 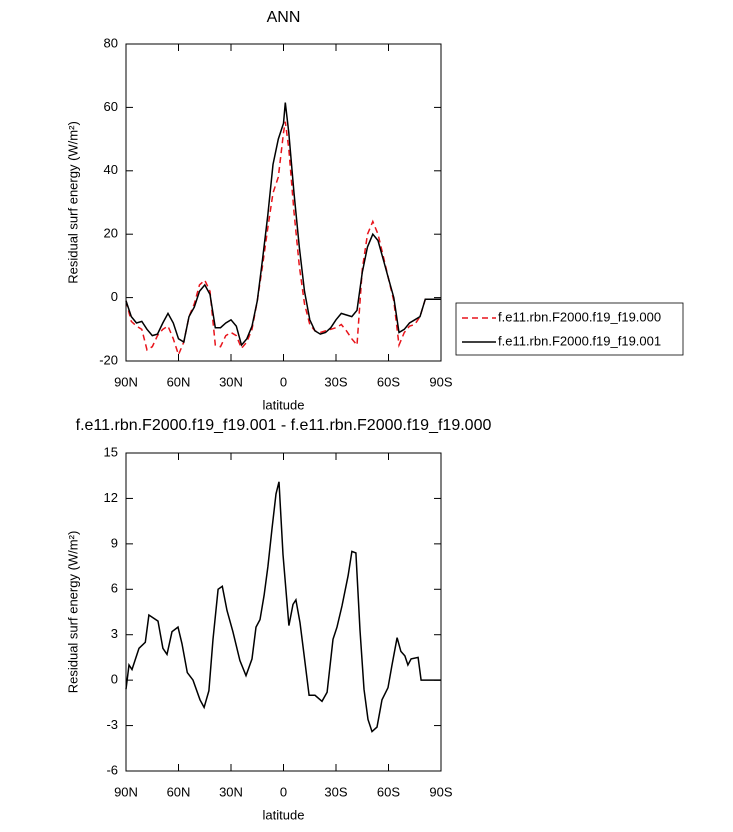 I want to click on y-tick-label: 40, so click(x=111, y=169).